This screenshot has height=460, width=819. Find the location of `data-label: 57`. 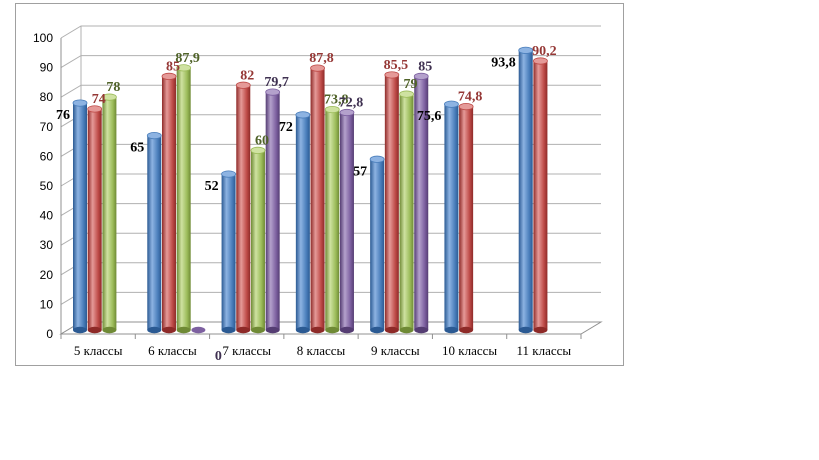

data-label: 57 is located at coordinates (360, 171).